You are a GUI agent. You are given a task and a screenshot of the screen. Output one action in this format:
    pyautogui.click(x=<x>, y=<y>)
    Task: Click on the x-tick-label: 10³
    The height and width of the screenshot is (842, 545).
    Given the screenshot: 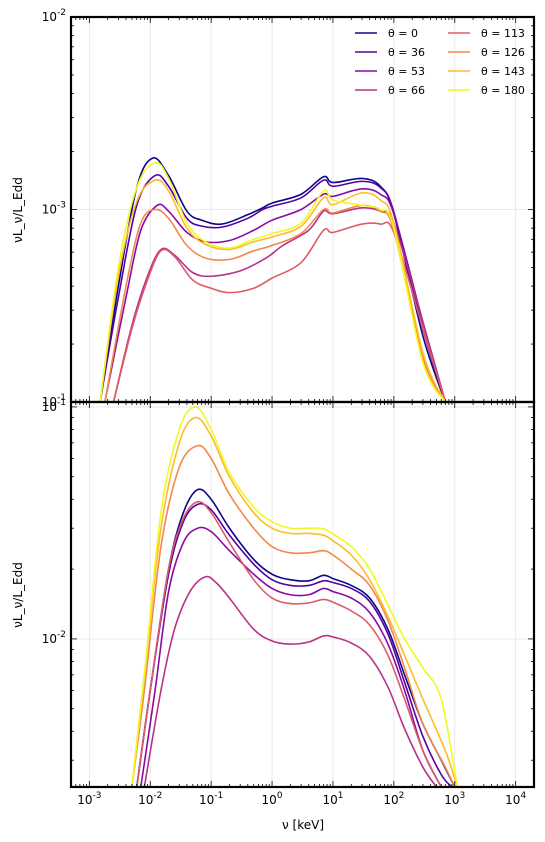 What is the action you would take?
    pyautogui.click(x=454, y=799)
    